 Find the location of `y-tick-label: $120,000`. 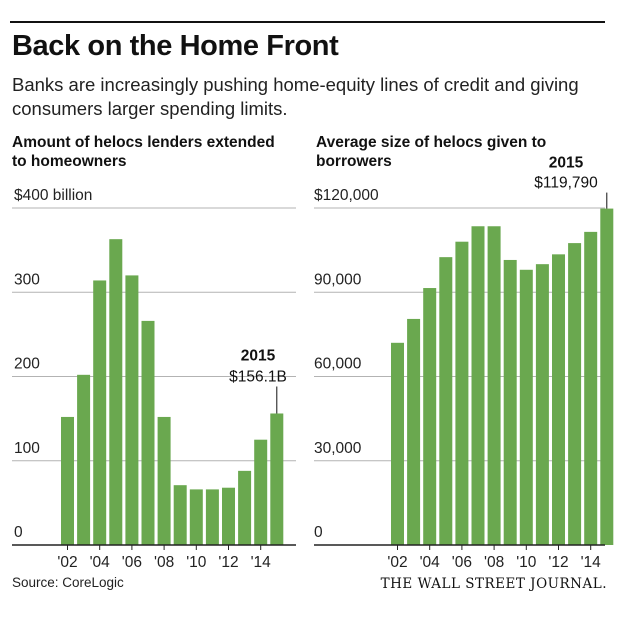

y-tick-label: $120,000 is located at coordinates (346, 195).